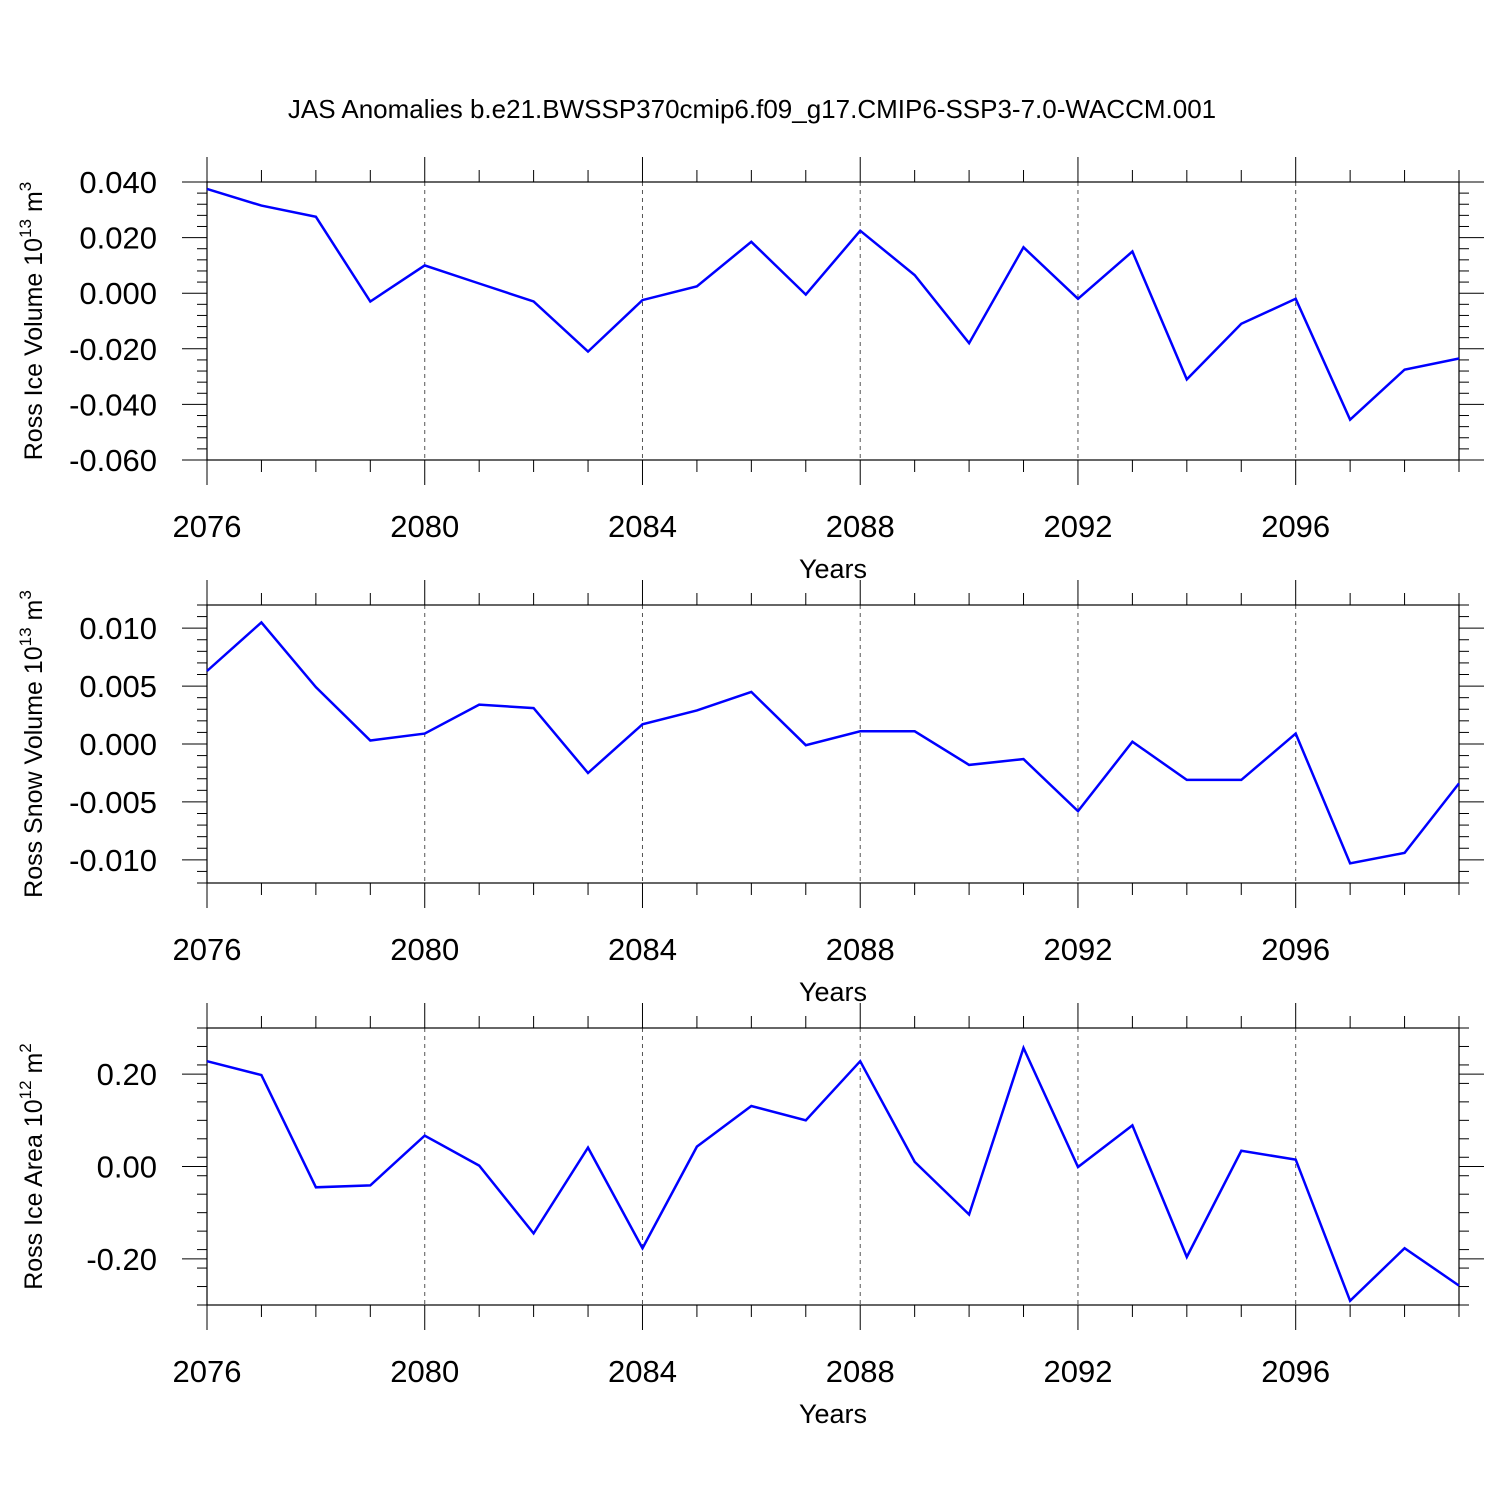  I want to click on y-tick-label: -0.060, so click(113, 460).